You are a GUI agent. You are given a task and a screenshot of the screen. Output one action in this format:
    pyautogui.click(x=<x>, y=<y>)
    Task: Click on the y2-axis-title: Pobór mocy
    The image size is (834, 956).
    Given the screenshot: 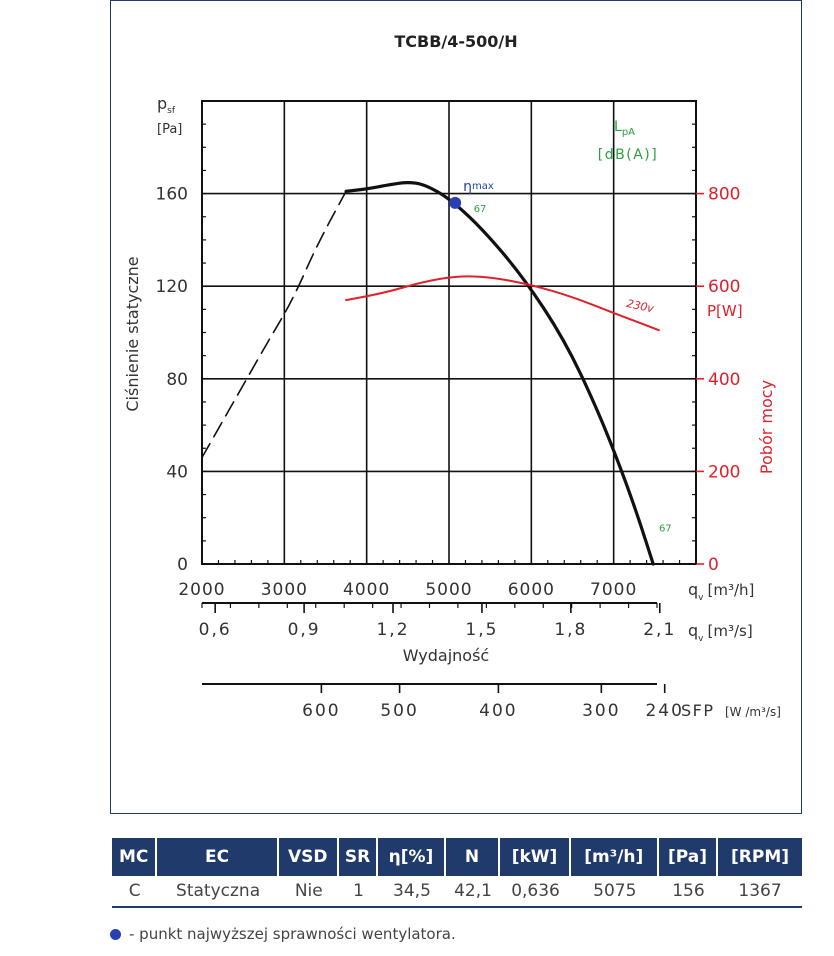 What is the action you would take?
    pyautogui.click(x=766, y=427)
    